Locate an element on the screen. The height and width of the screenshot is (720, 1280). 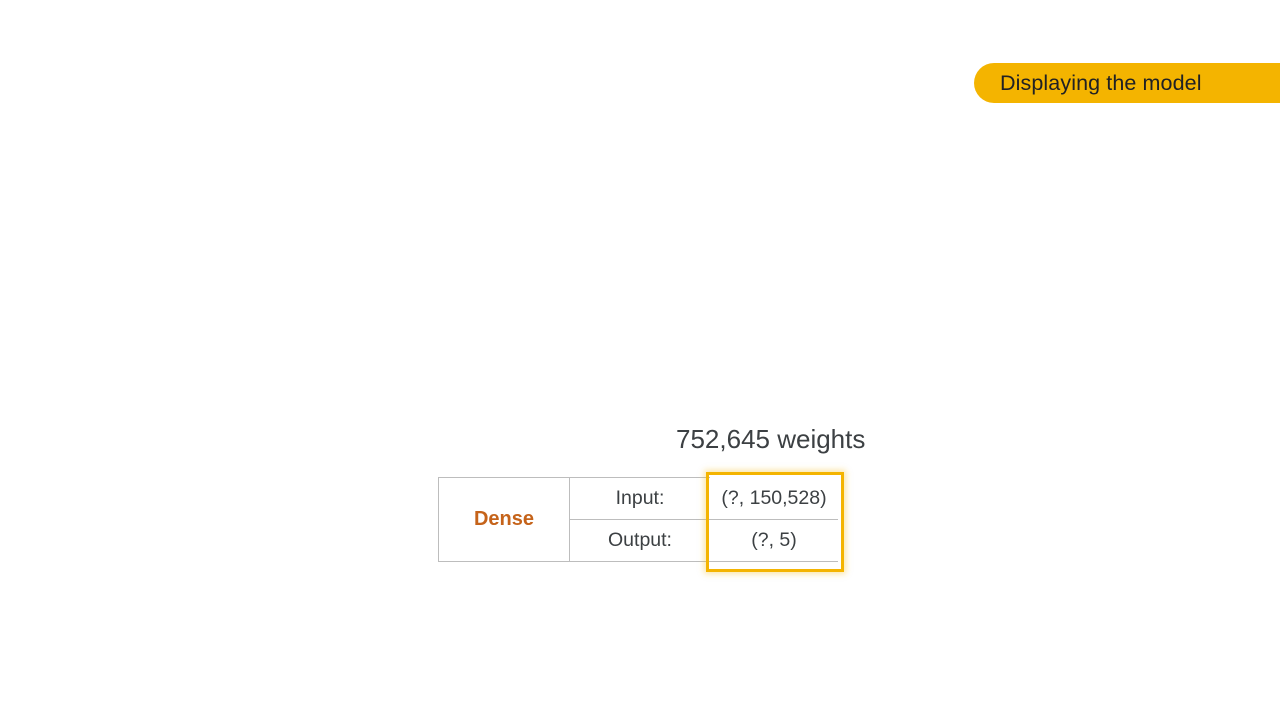
output-label: Output: is located at coordinates (639, 540).